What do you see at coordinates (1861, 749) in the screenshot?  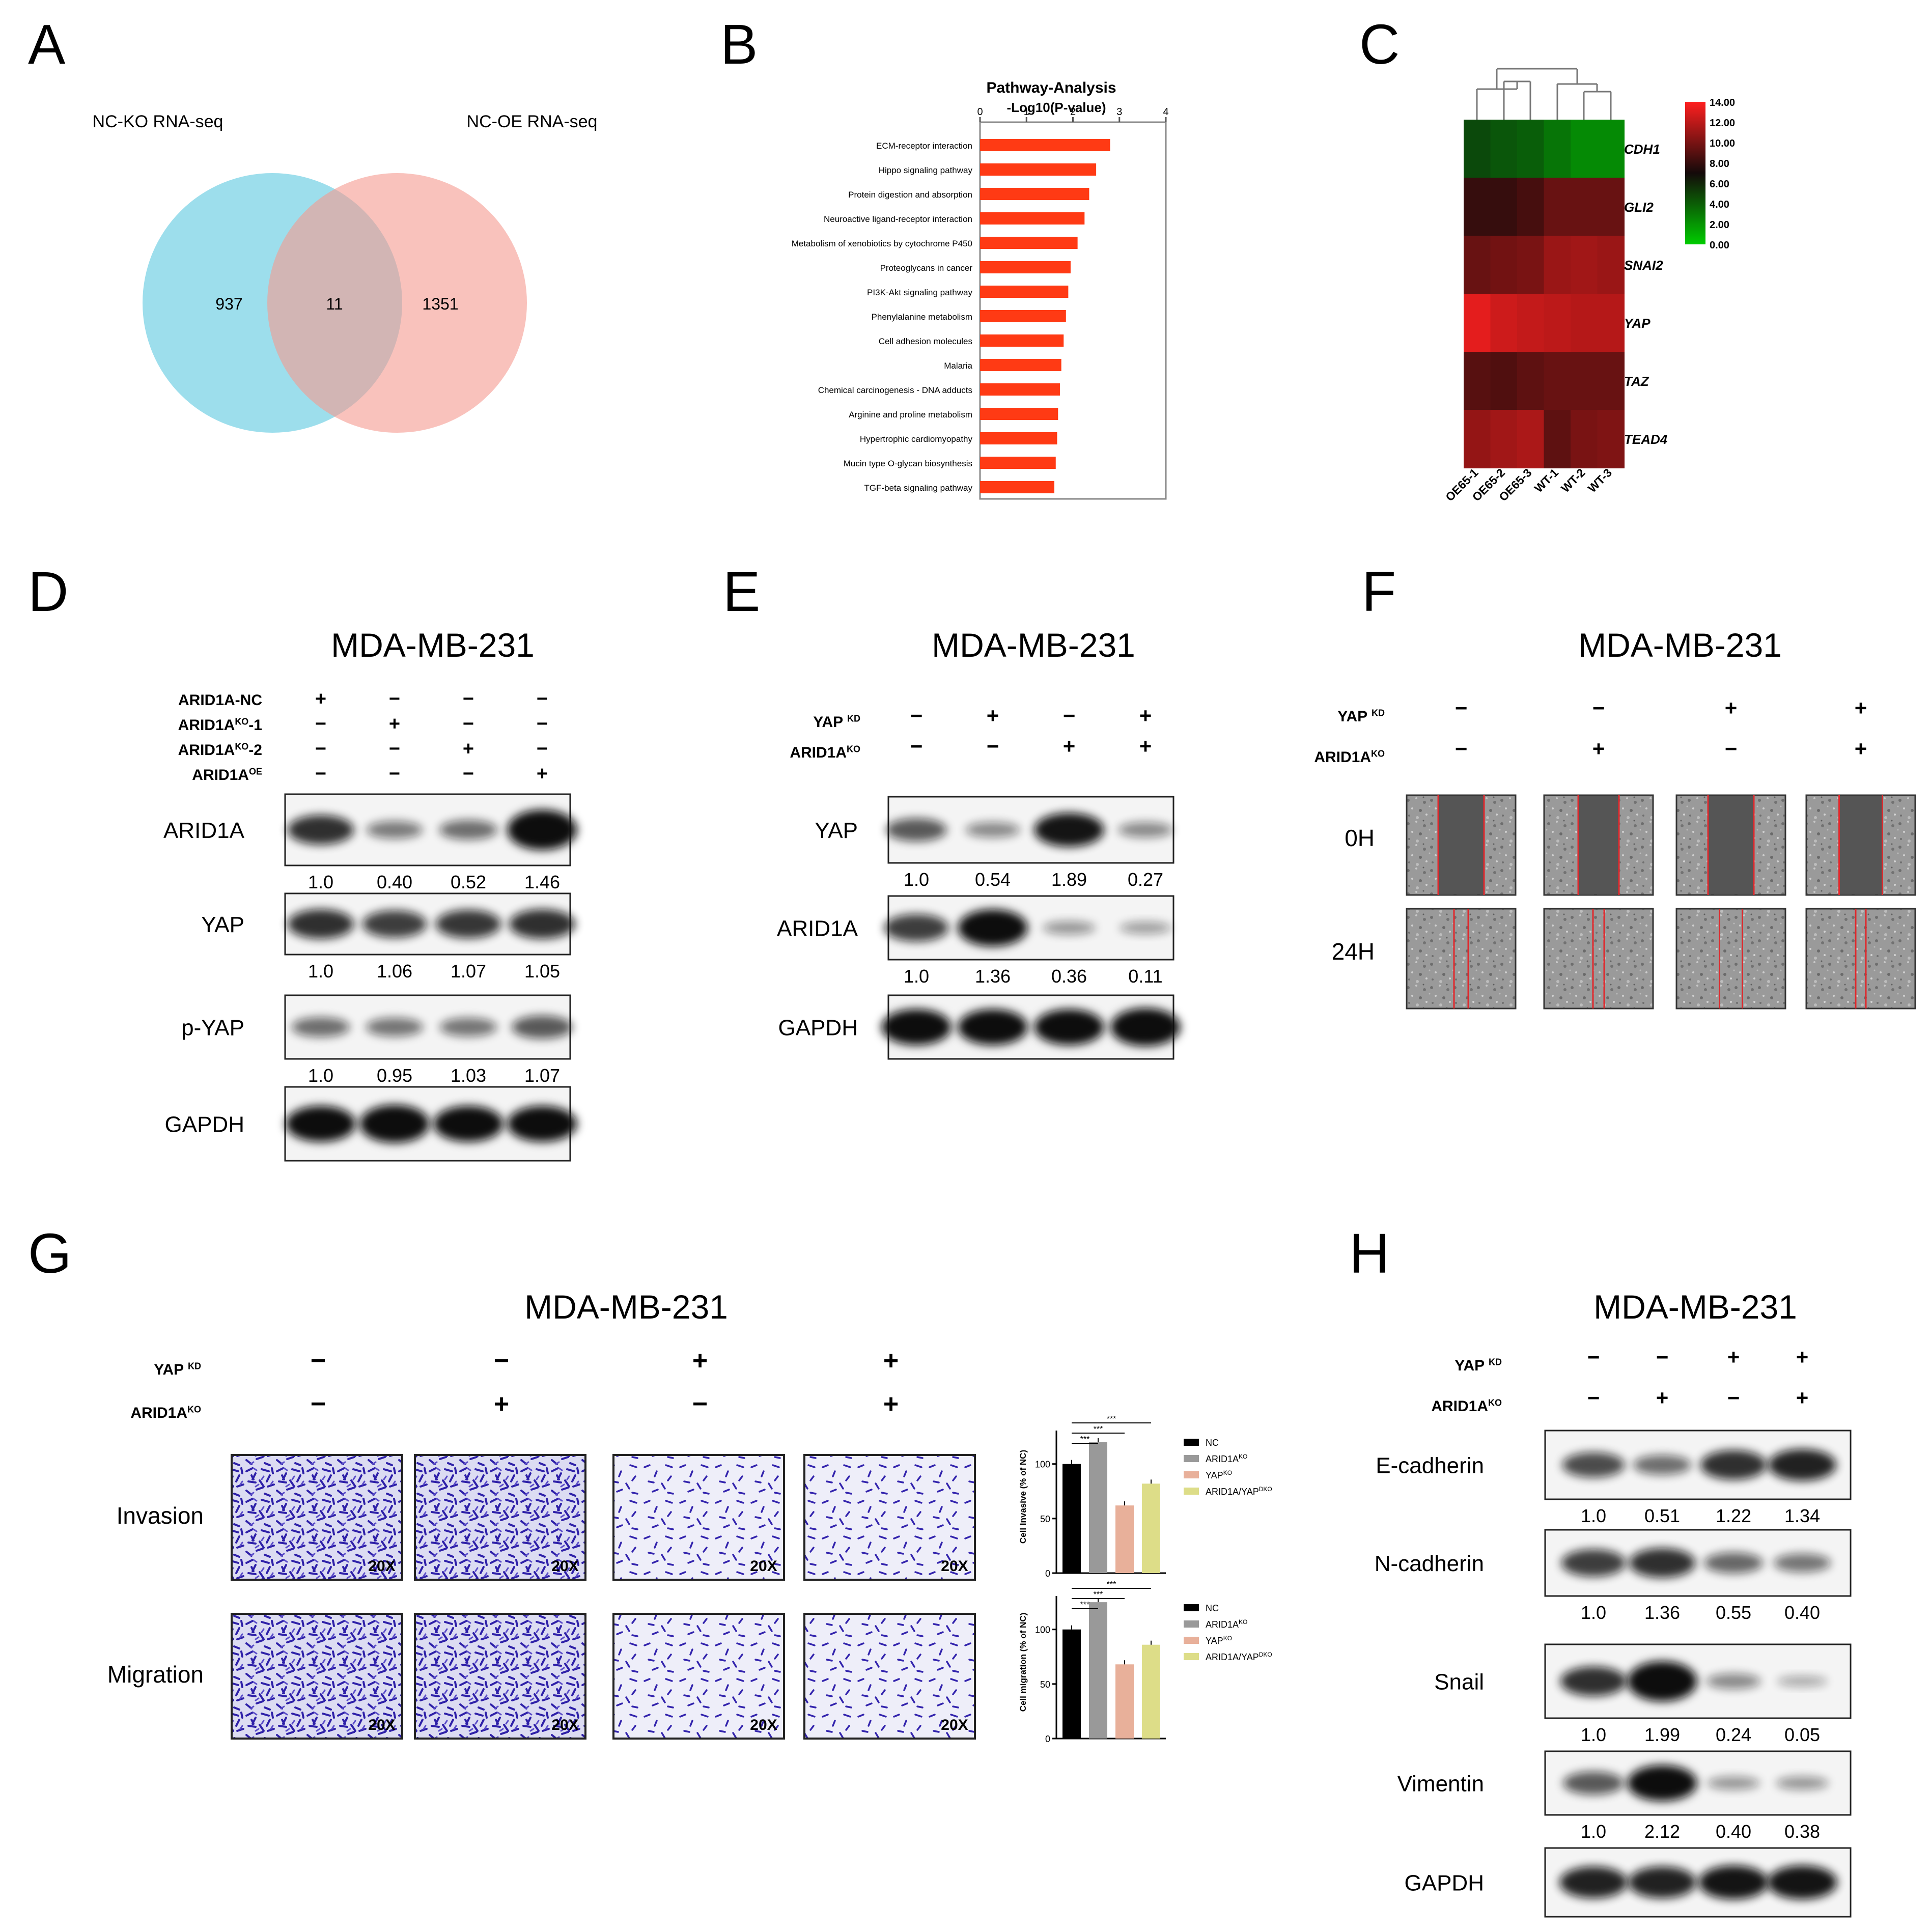 I see `panel-f-sign: +` at bounding box center [1861, 749].